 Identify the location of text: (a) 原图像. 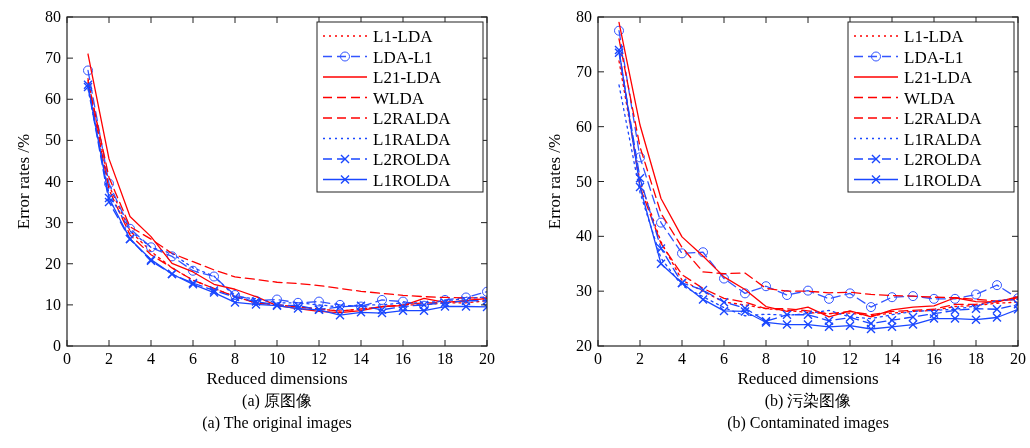
(277, 401).